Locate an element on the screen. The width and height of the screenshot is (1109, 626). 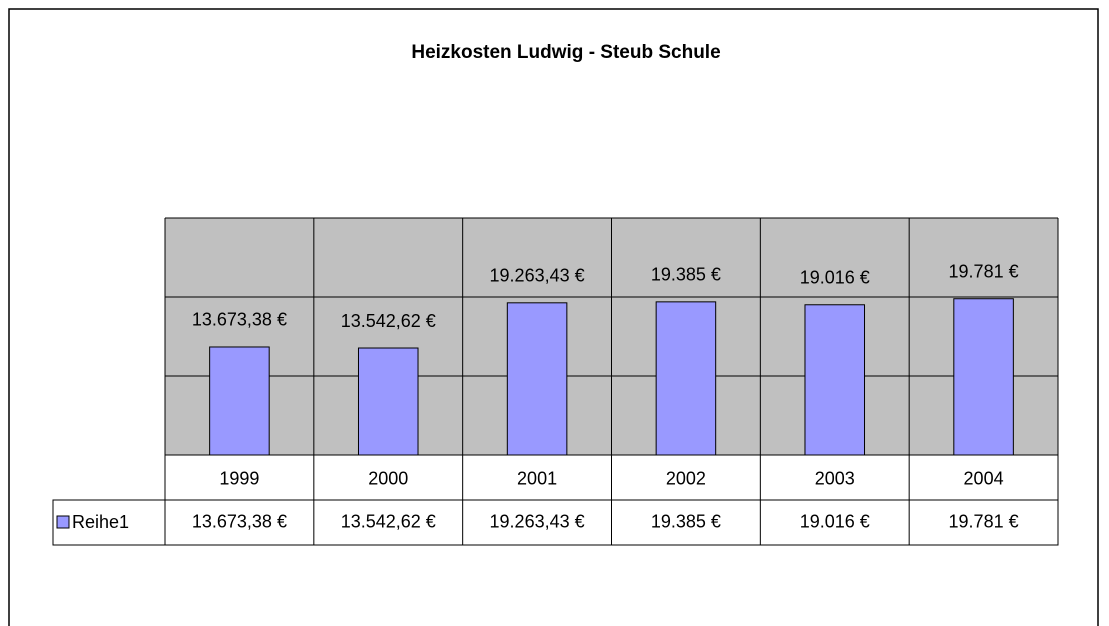
data-label: 13.673,38 € is located at coordinates (239, 320).